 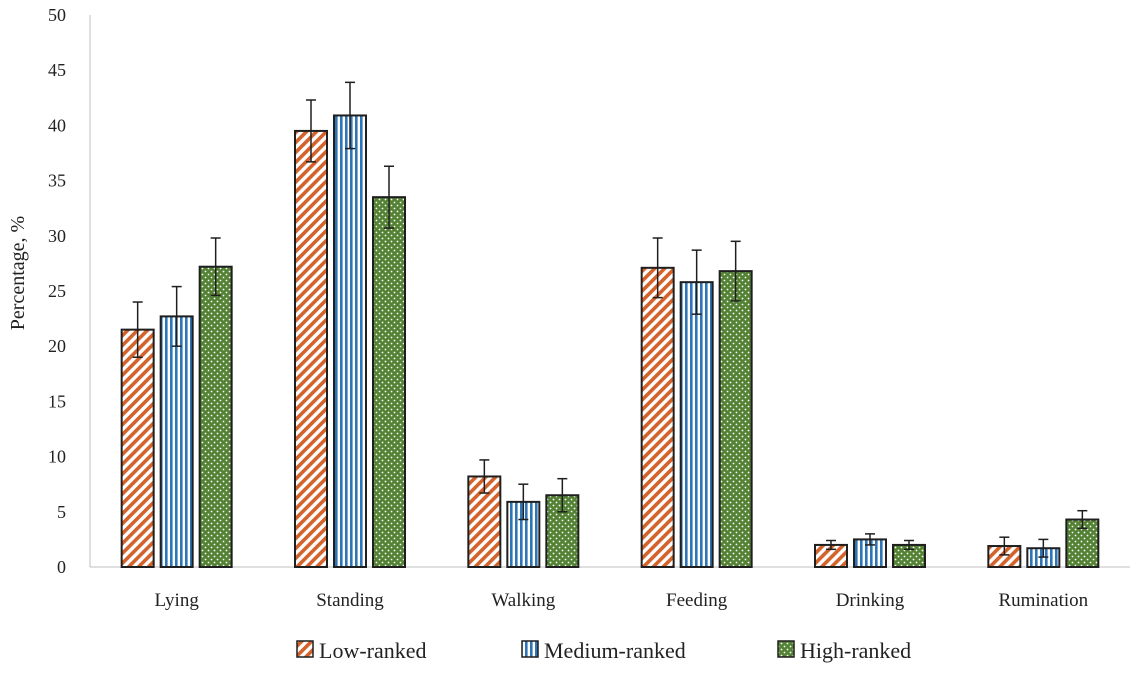 What do you see at coordinates (18, 273) in the screenshot?
I see `y-axis-title: Percentage, %` at bounding box center [18, 273].